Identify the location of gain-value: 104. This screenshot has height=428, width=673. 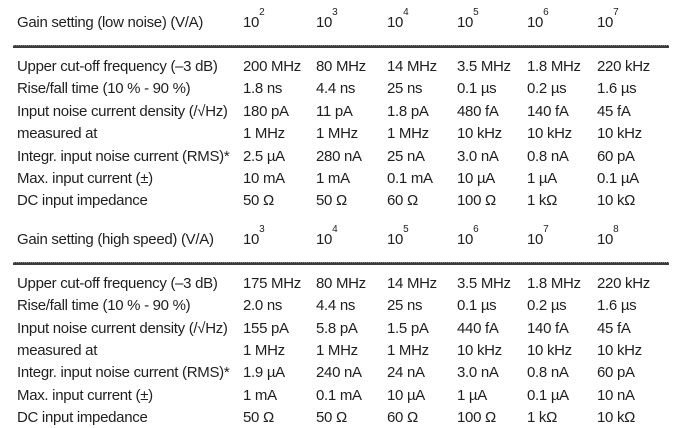
(327, 235).